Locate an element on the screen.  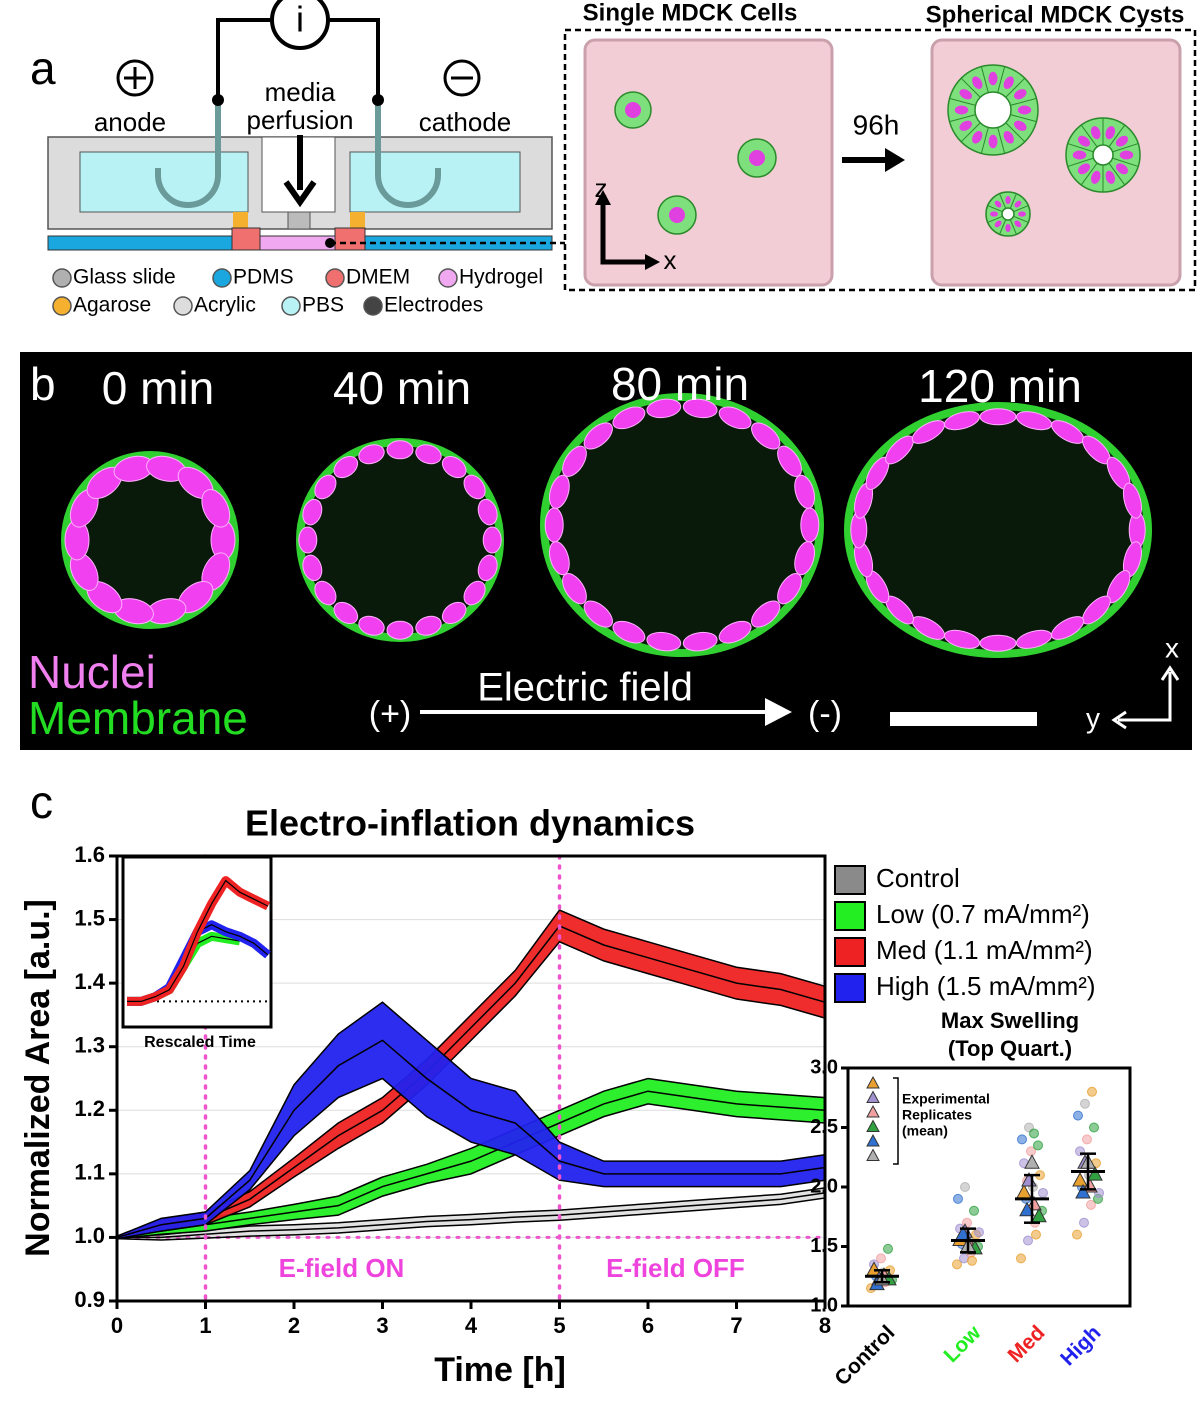
x-tick-label: Control is located at coordinates (864, 1355).